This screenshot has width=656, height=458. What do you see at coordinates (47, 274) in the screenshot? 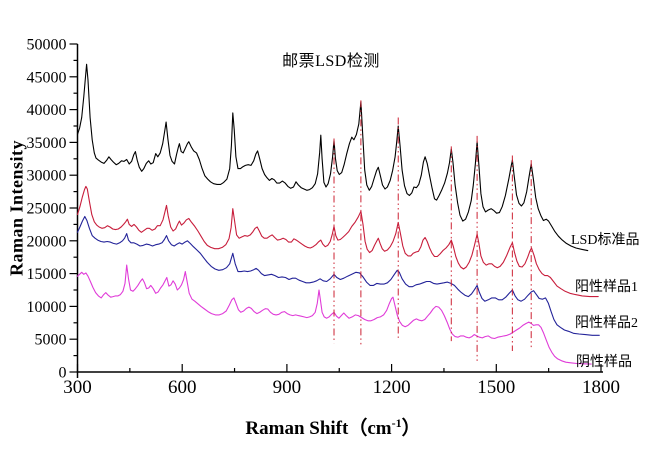
I see `y-tick-label: 15000` at bounding box center [47, 274].